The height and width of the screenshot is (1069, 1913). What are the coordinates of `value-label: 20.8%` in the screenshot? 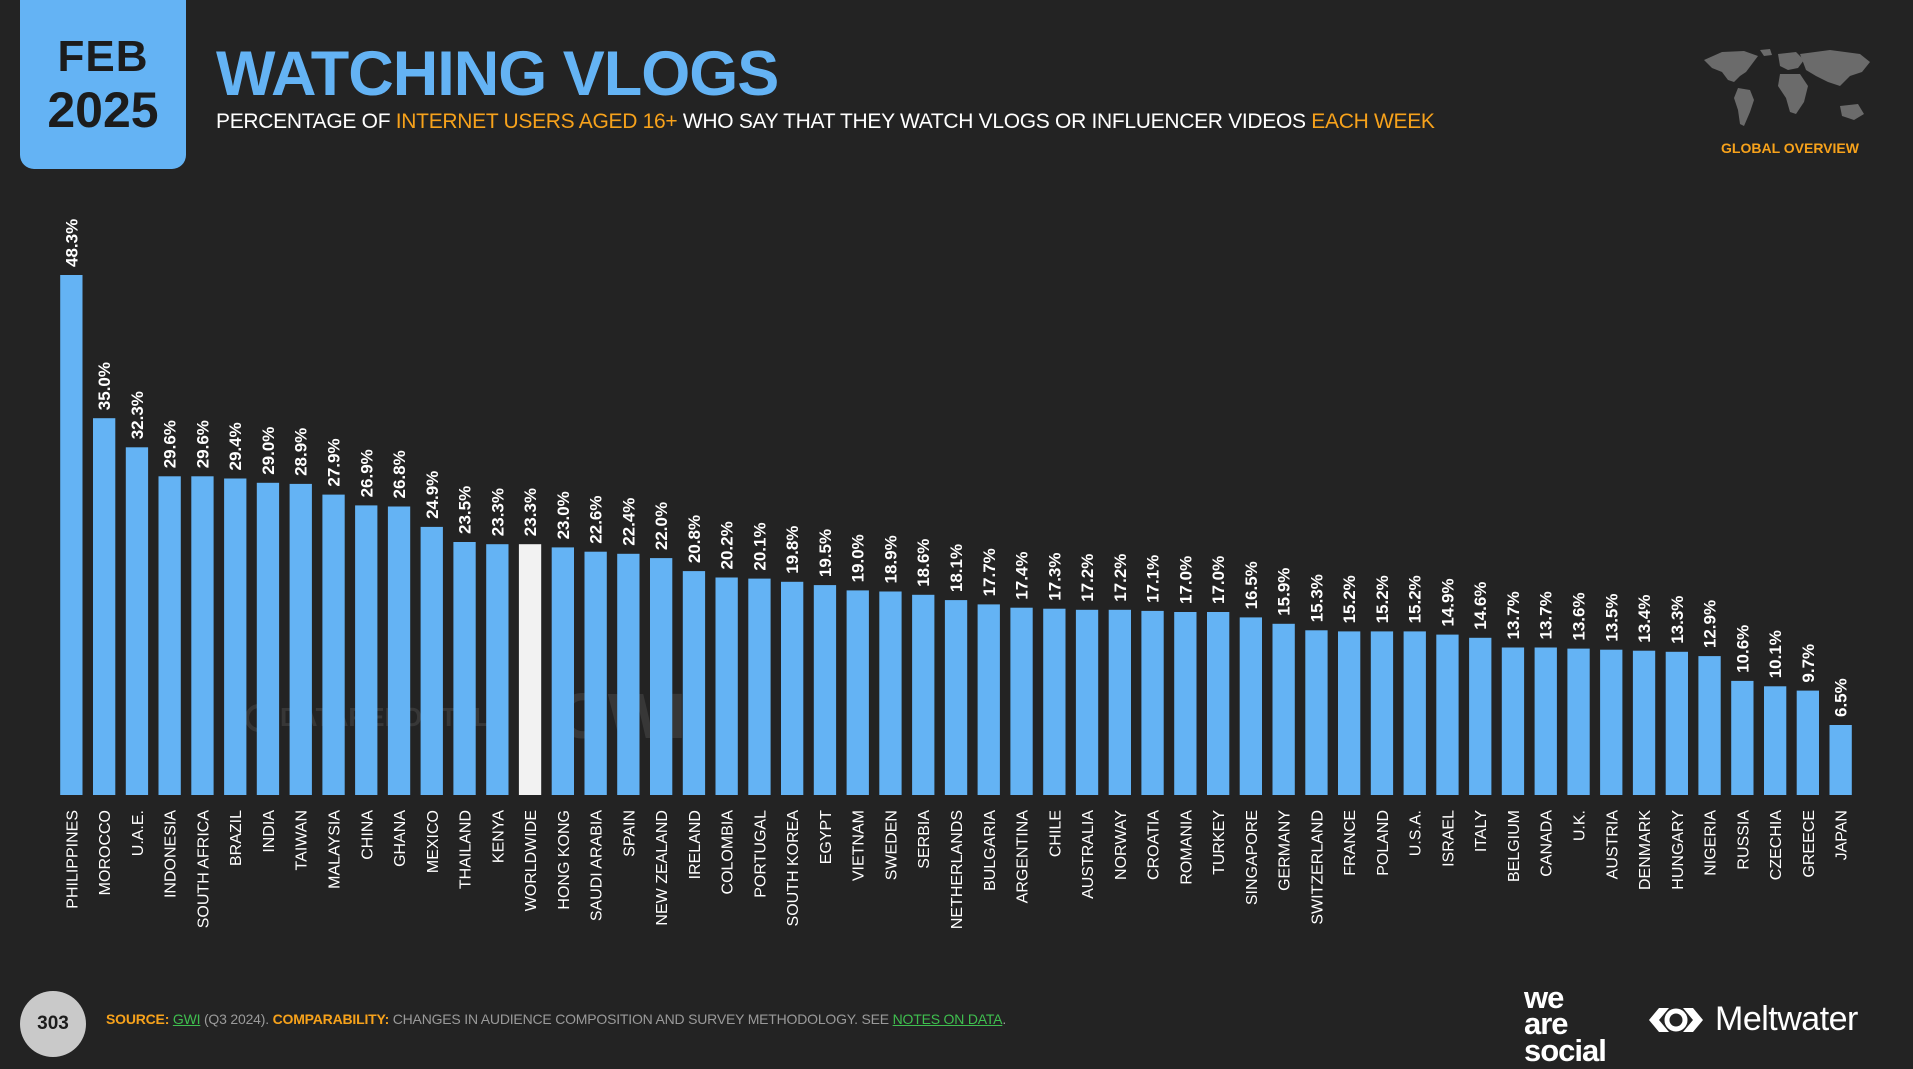 It's located at (694, 539).